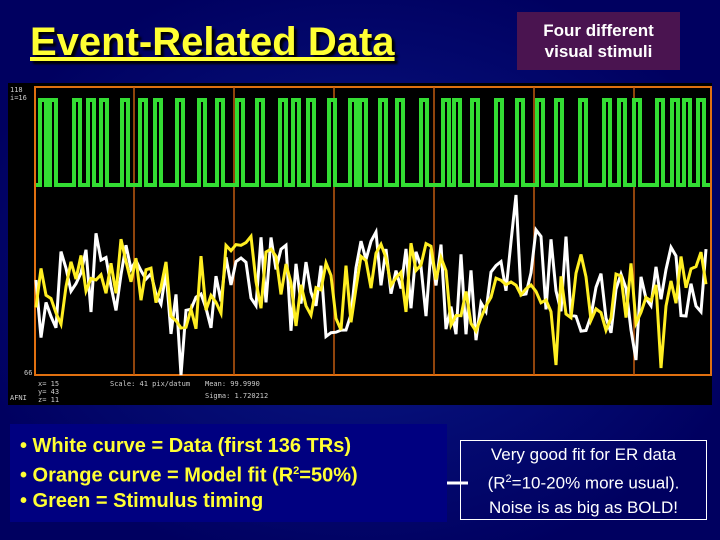 This screenshot has width=720, height=540. I want to click on logo-text: AFNI, so click(18, 398).